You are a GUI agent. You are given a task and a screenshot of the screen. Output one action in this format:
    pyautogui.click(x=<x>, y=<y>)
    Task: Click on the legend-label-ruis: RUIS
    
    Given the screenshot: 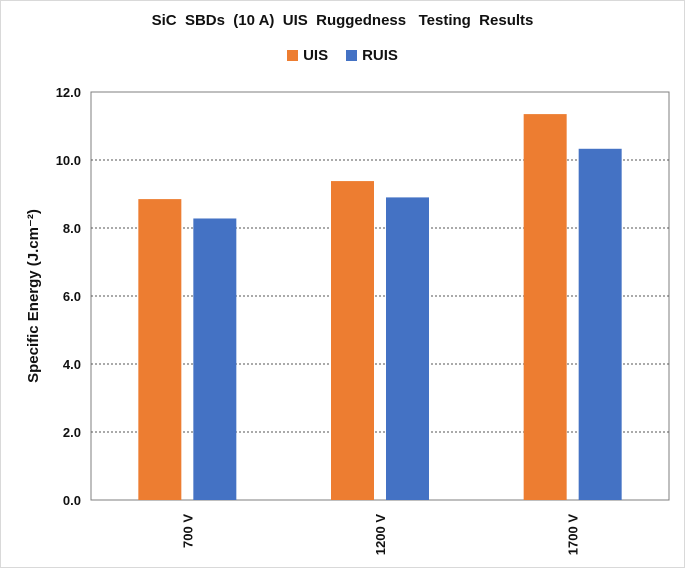 What is the action you would take?
    pyautogui.click(x=380, y=55)
    